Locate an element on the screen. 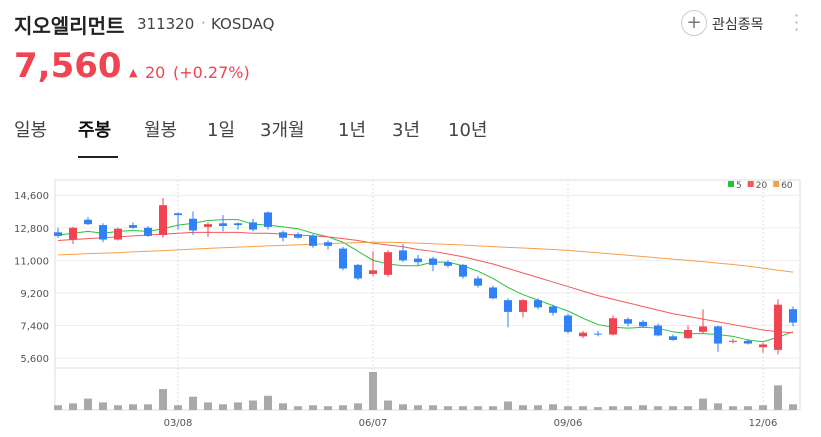  market: KOSDAQ is located at coordinates (243, 24).